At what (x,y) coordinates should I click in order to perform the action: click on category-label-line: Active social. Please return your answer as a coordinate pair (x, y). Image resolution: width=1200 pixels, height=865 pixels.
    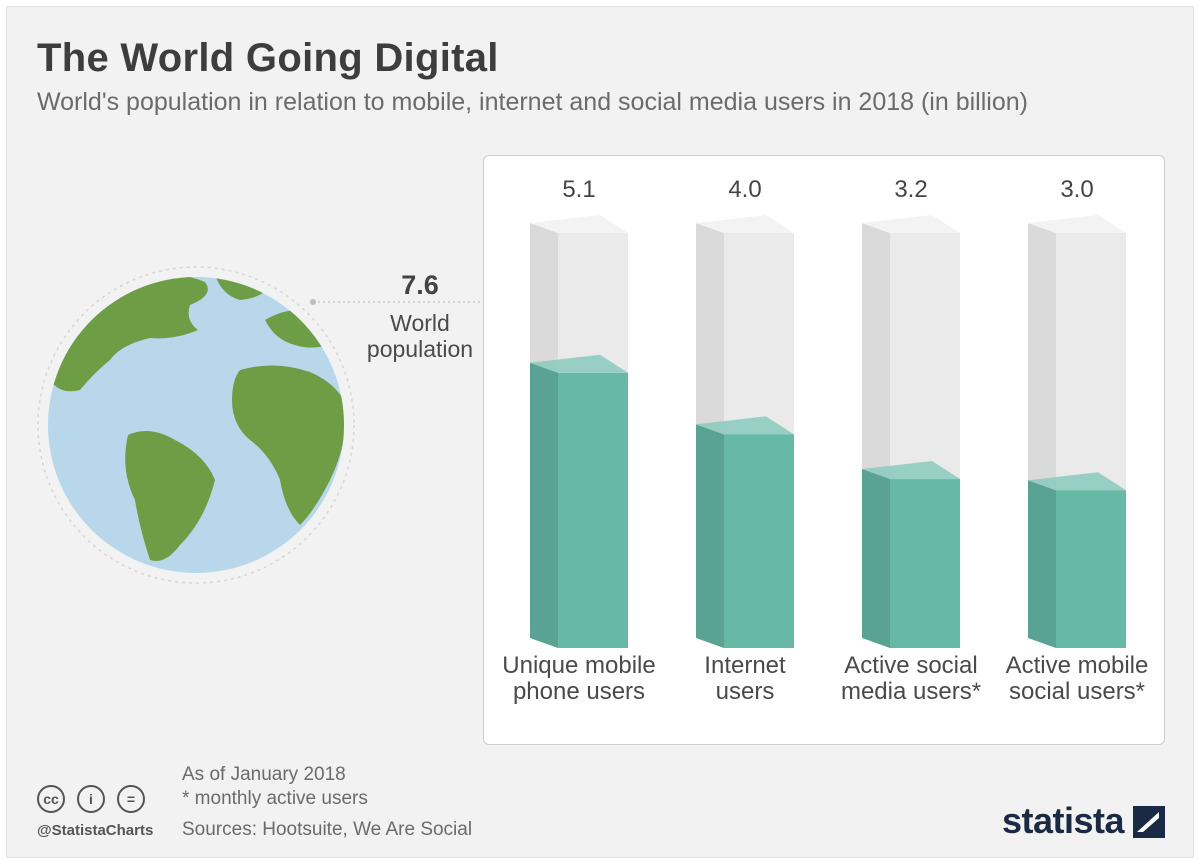
    Looking at the image, I should click on (911, 665).